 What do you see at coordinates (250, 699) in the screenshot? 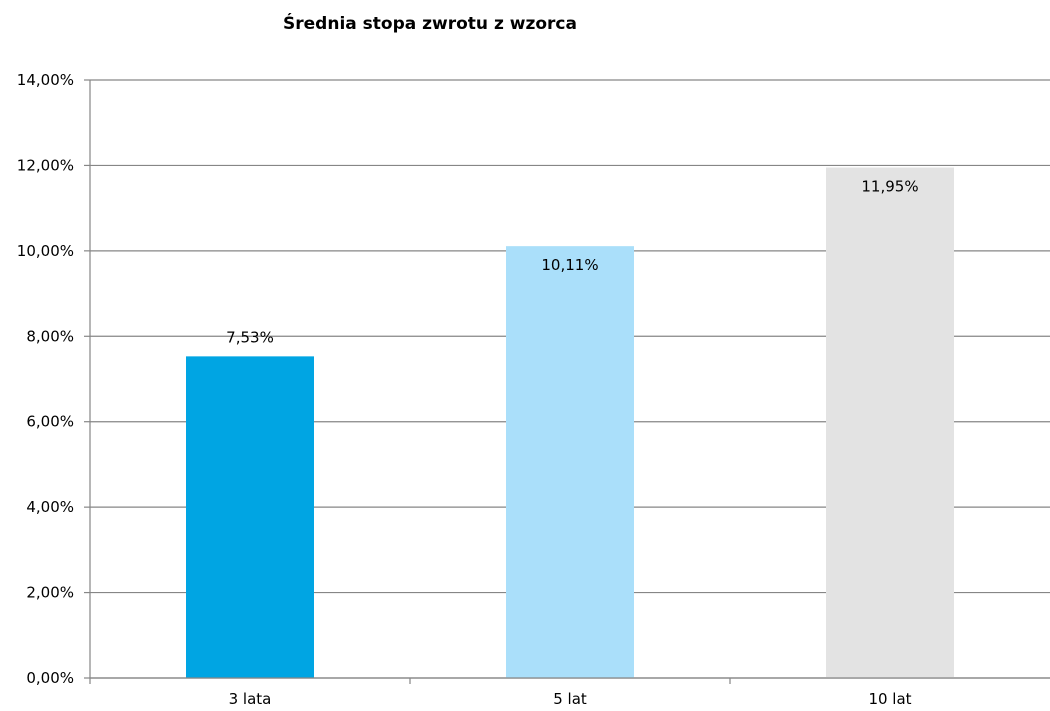
I see `x-tick-label: 3 lata` at bounding box center [250, 699].